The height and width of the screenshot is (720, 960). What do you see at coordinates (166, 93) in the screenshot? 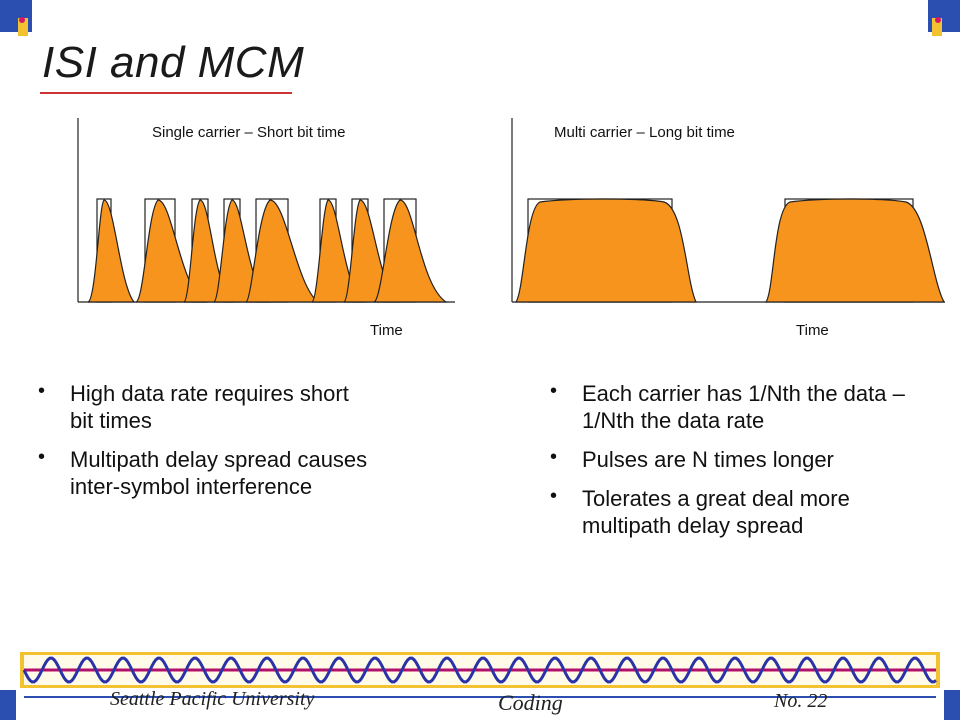
I see `title-underline` at bounding box center [166, 93].